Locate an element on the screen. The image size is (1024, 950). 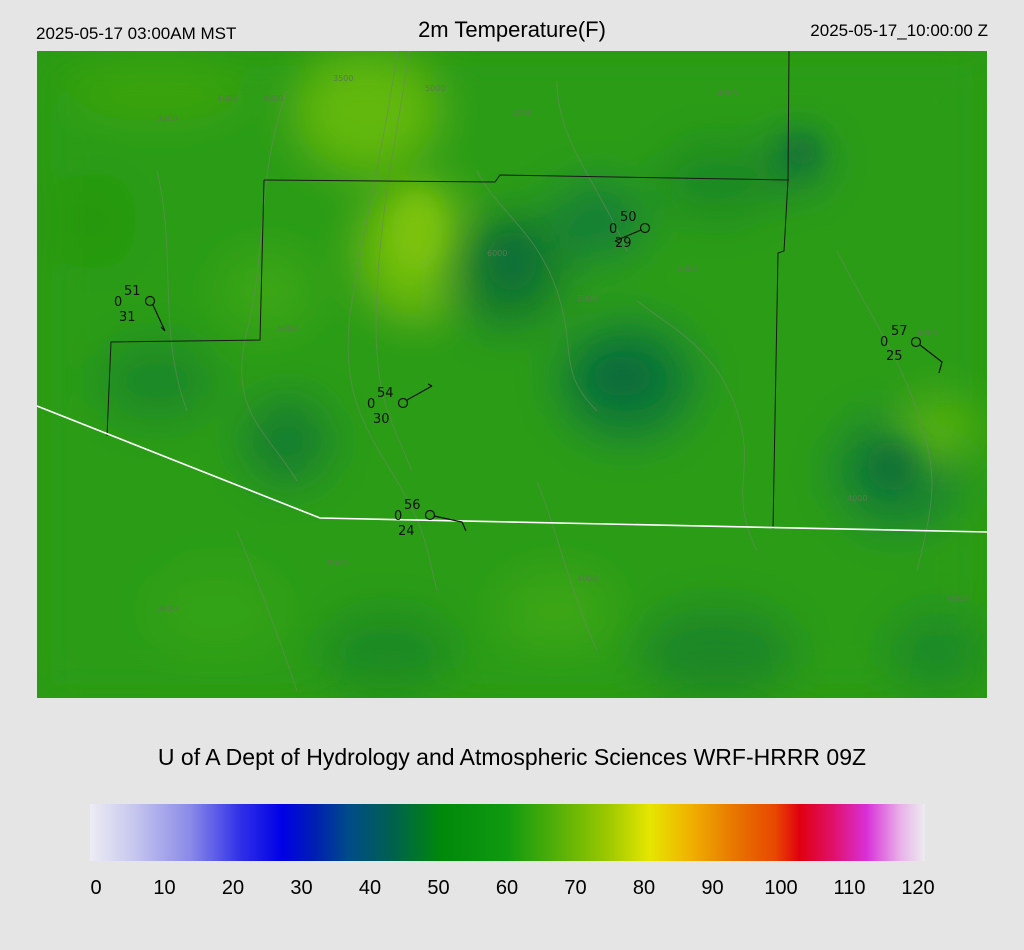
svg-text: 57 is located at coordinates (899, 331).